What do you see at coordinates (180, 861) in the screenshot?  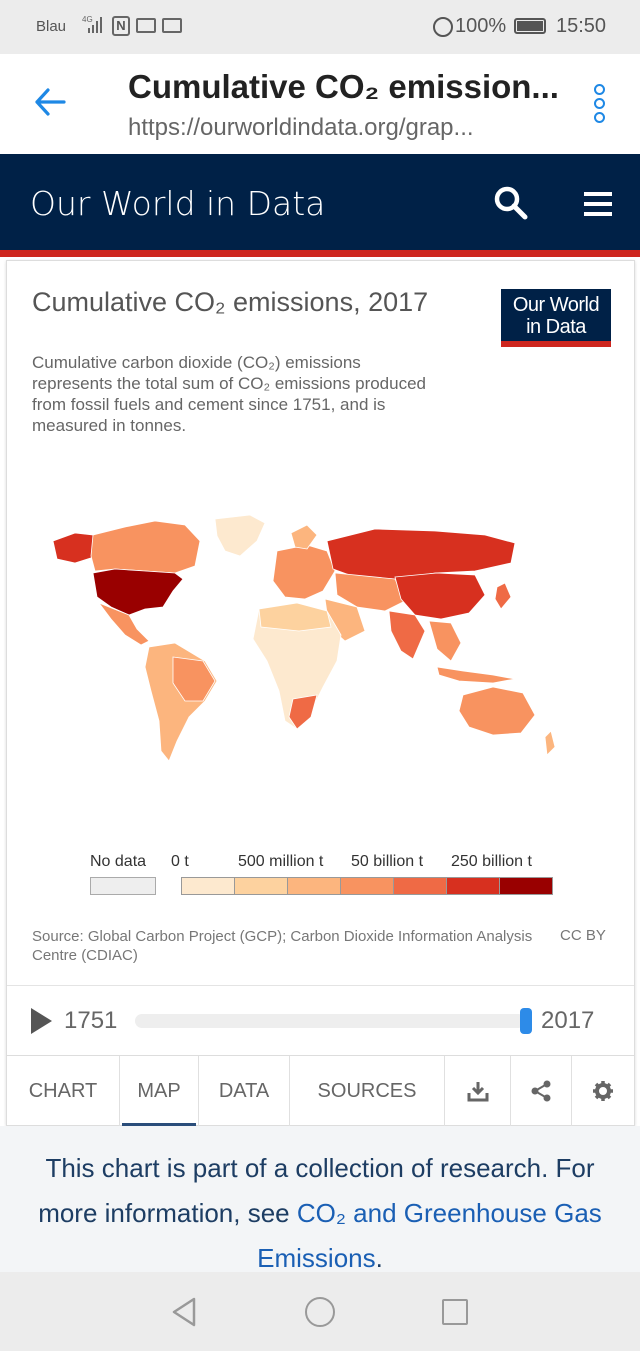 I see `legend-label-0: 0 t` at bounding box center [180, 861].